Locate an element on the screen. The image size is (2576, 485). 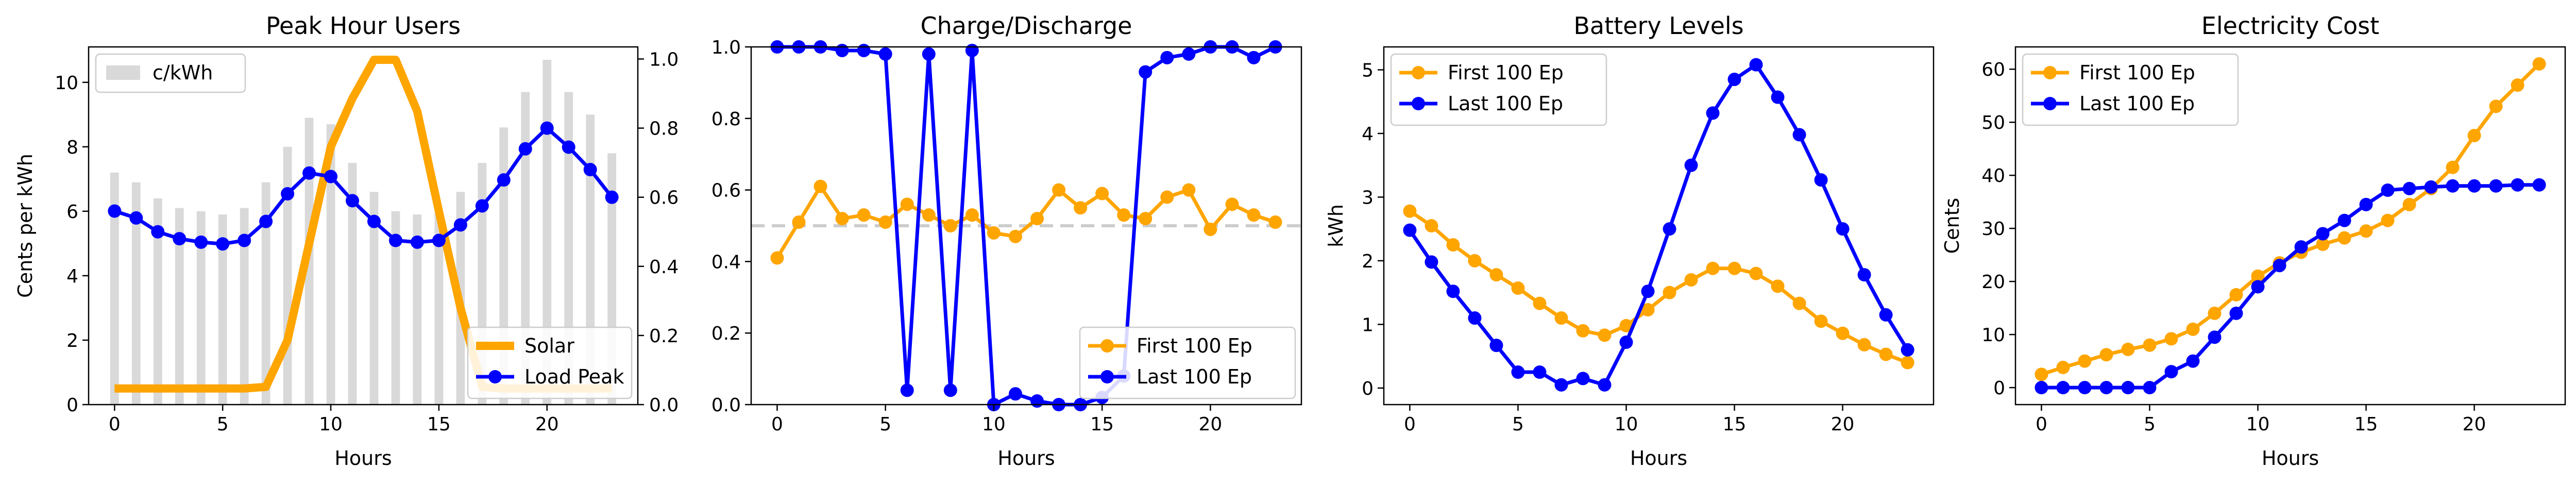
y-tick-label: 0.8 is located at coordinates (726, 119).